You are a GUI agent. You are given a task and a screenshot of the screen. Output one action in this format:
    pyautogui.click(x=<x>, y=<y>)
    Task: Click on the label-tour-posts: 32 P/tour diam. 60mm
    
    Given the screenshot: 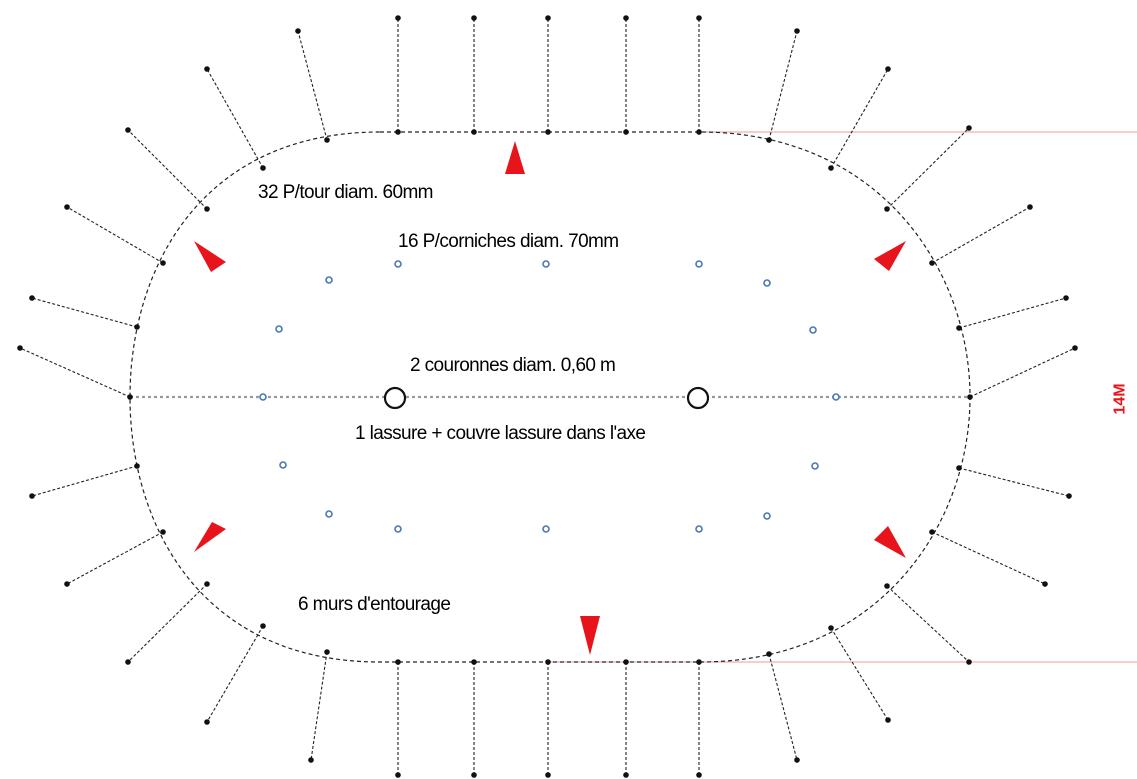 What is the action you would take?
    pyautogui.click(x=346, y=192)
    